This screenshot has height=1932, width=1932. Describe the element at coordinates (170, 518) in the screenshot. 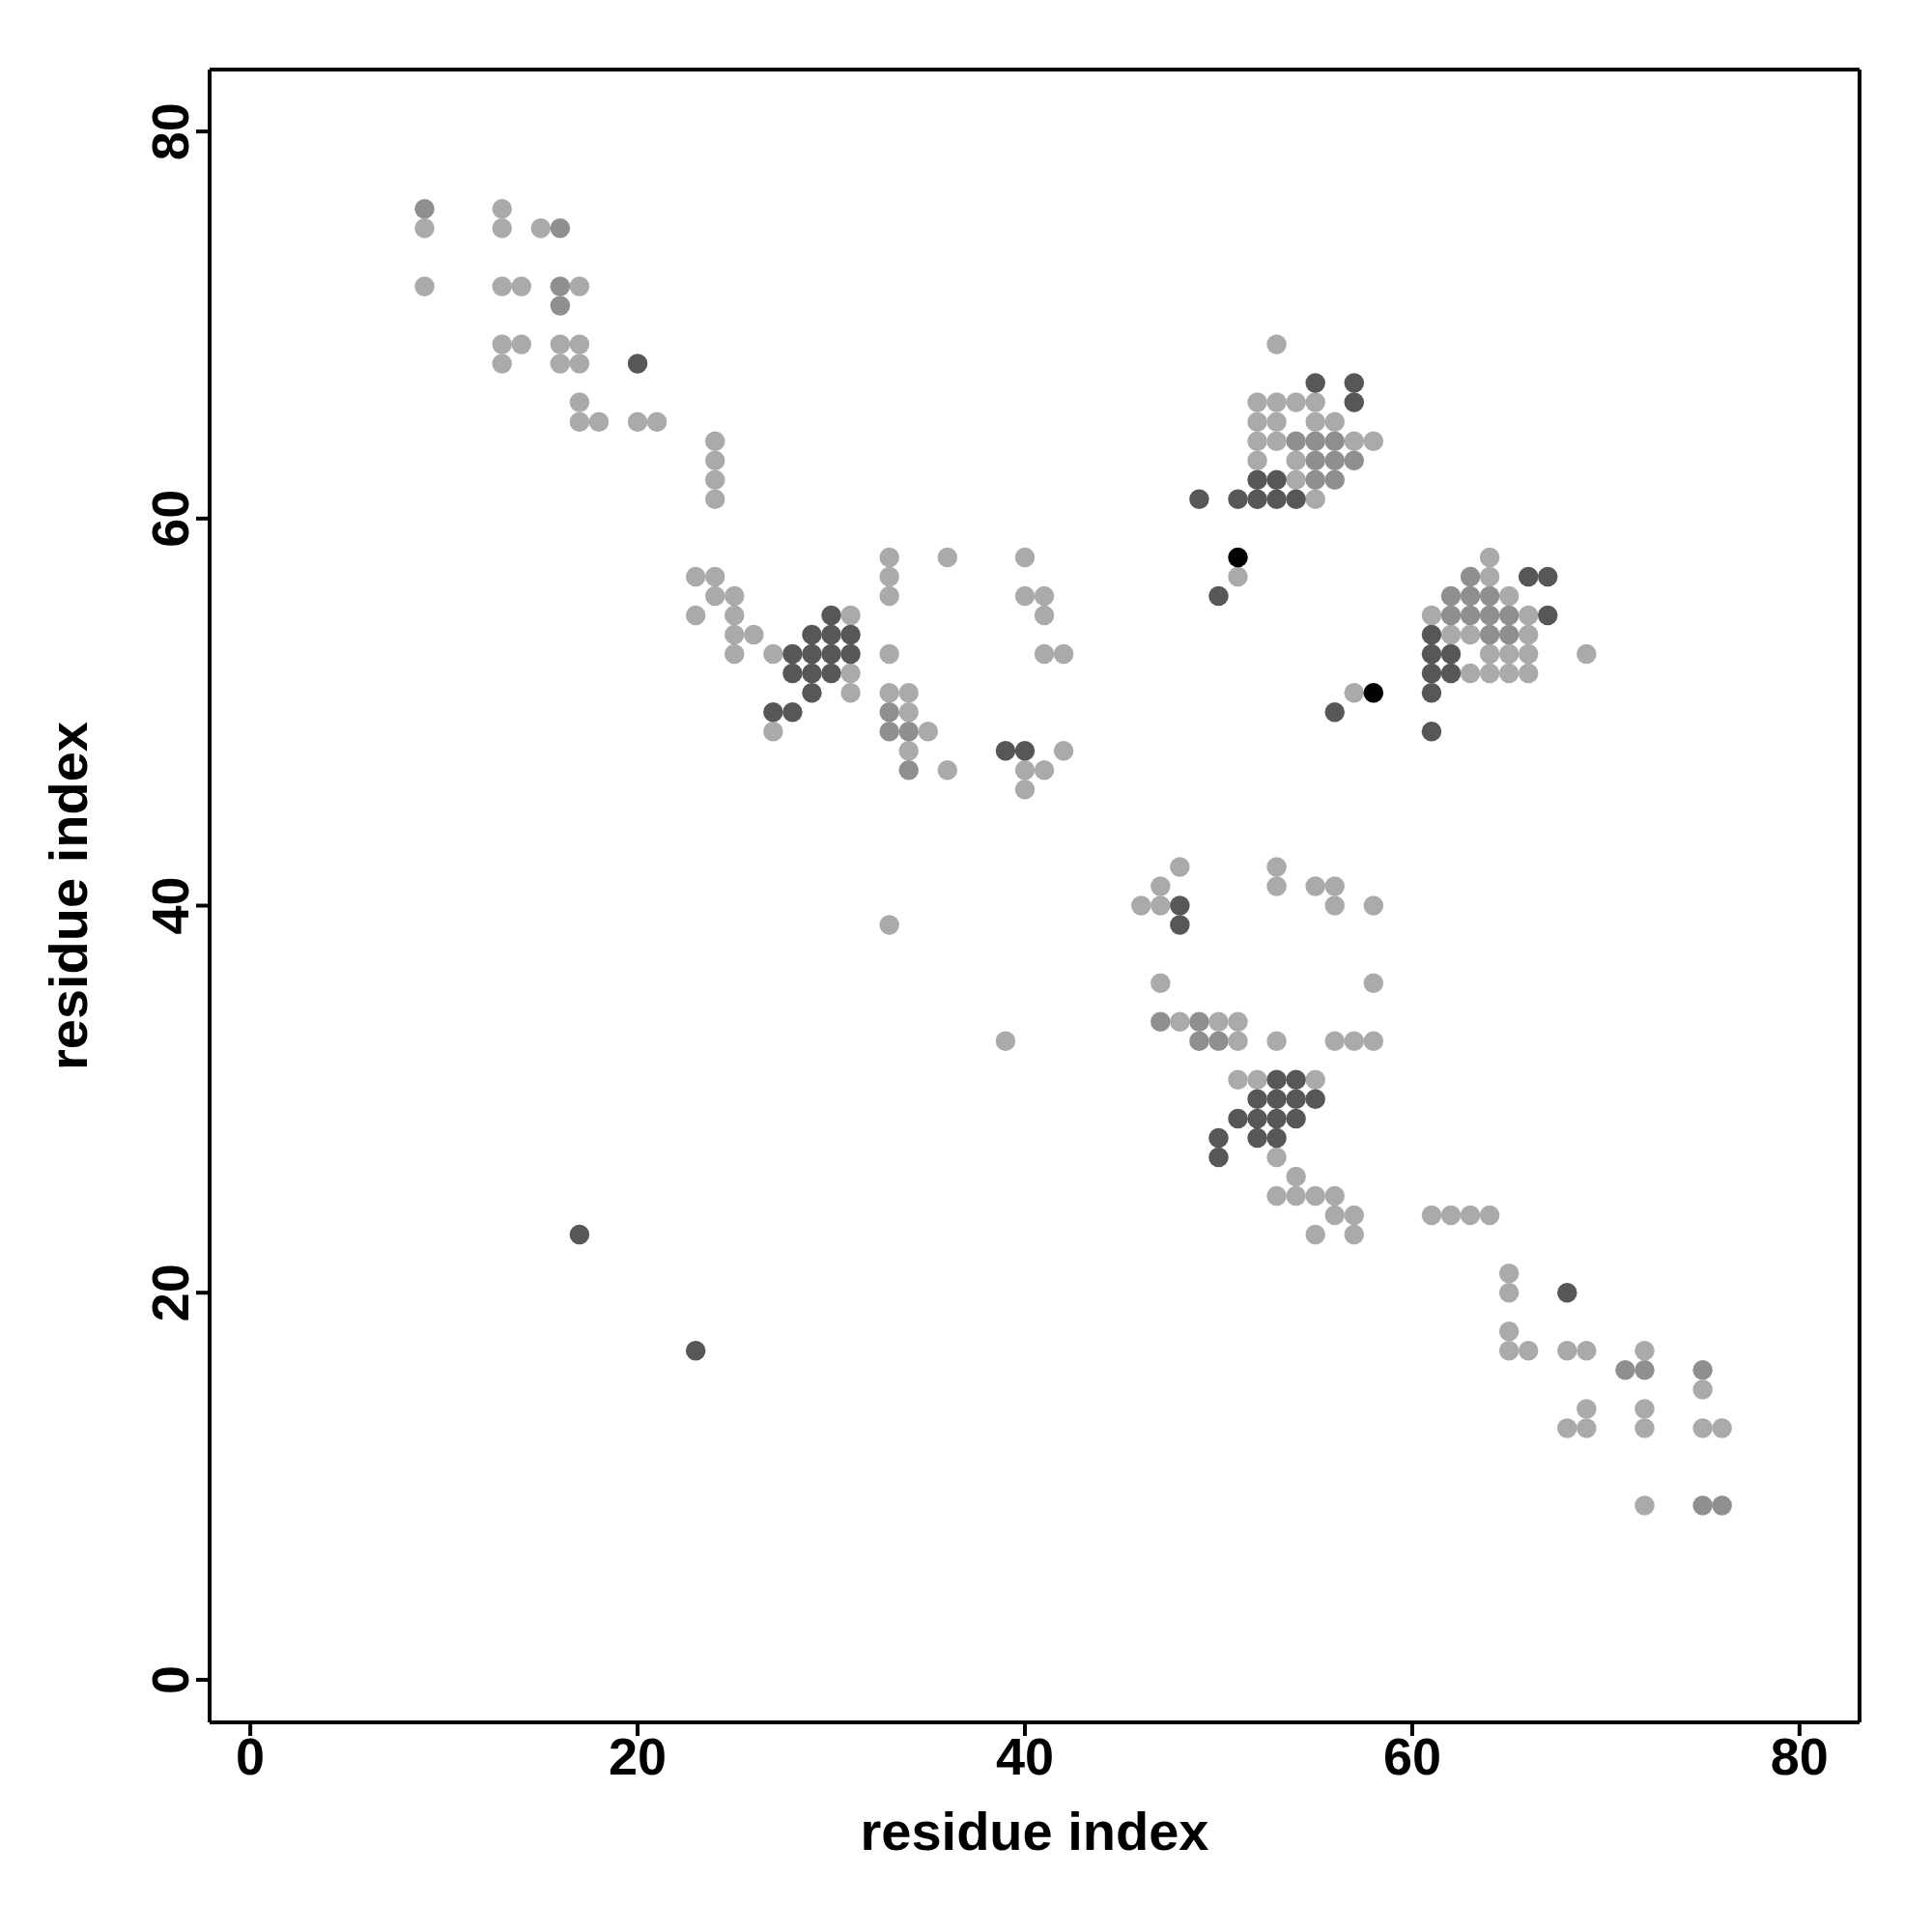

I see `y-tick-label: 60` at that location.